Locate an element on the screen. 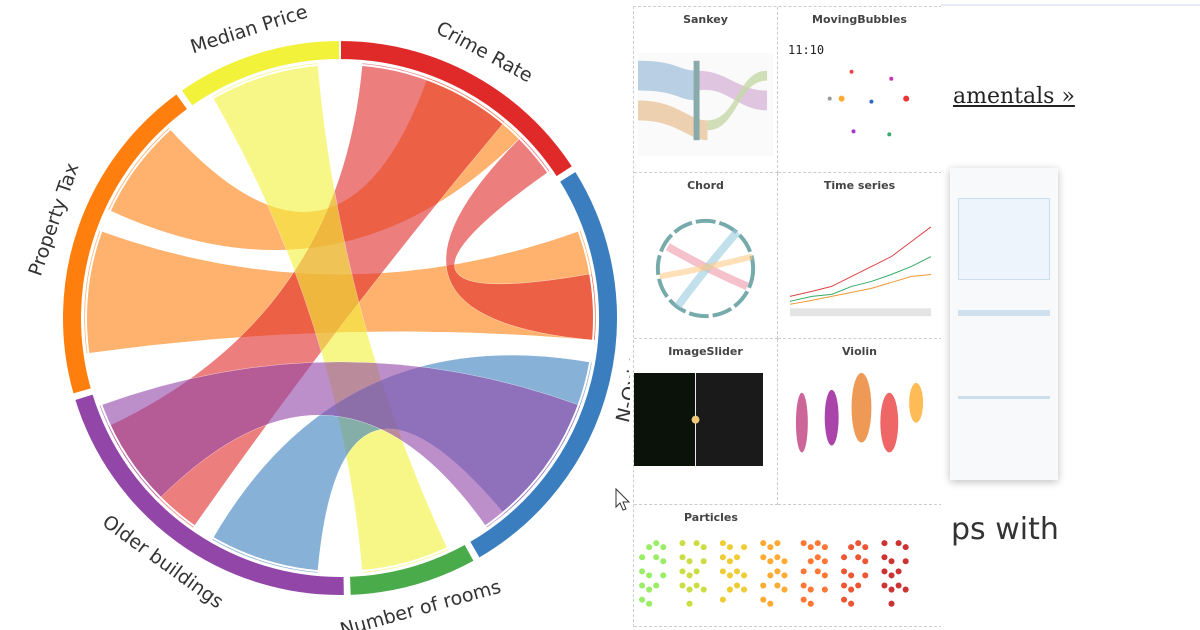 The width and height of the screenshot is (1200, 630). gallery-item: Chord is located at coordinates (706, 256).